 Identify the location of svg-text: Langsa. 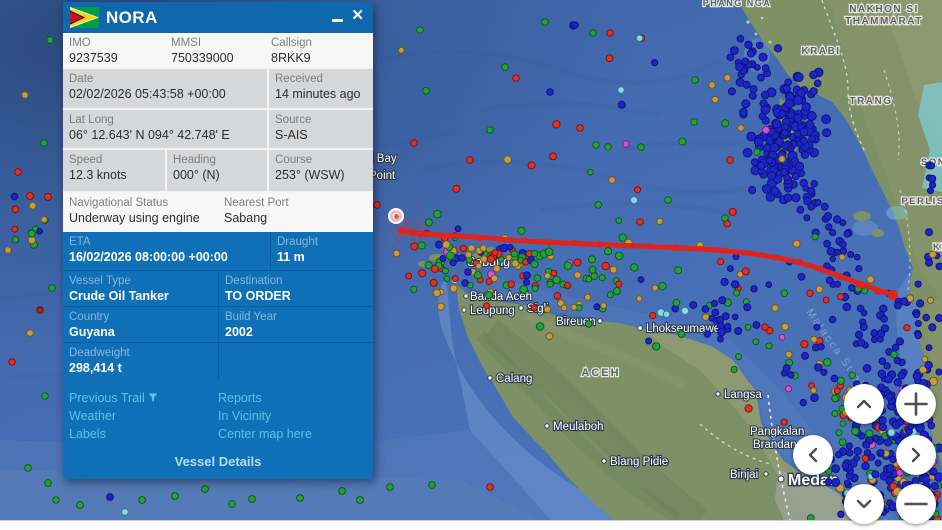
(743, 395).